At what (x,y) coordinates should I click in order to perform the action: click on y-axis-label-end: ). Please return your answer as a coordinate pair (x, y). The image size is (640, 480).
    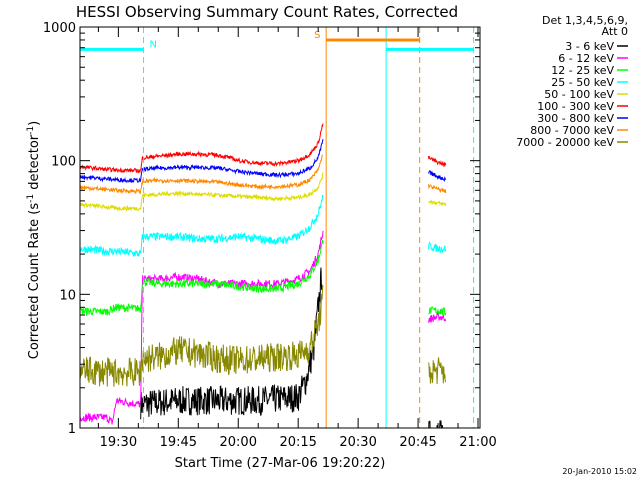
    Looking at the image, I should click on (34, 123).